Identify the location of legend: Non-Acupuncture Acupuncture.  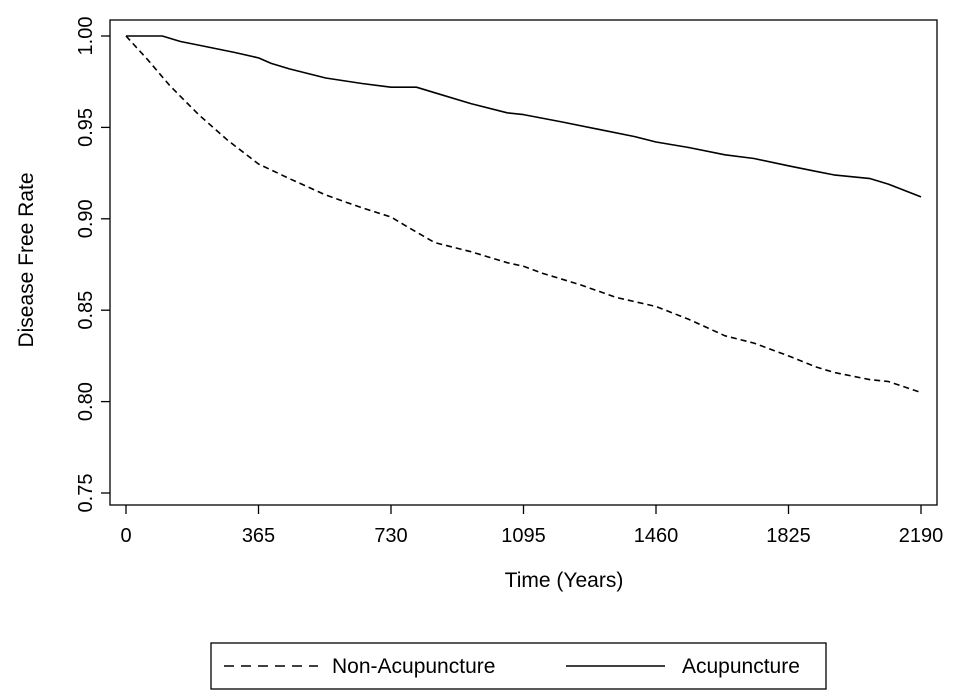
(518, 666).